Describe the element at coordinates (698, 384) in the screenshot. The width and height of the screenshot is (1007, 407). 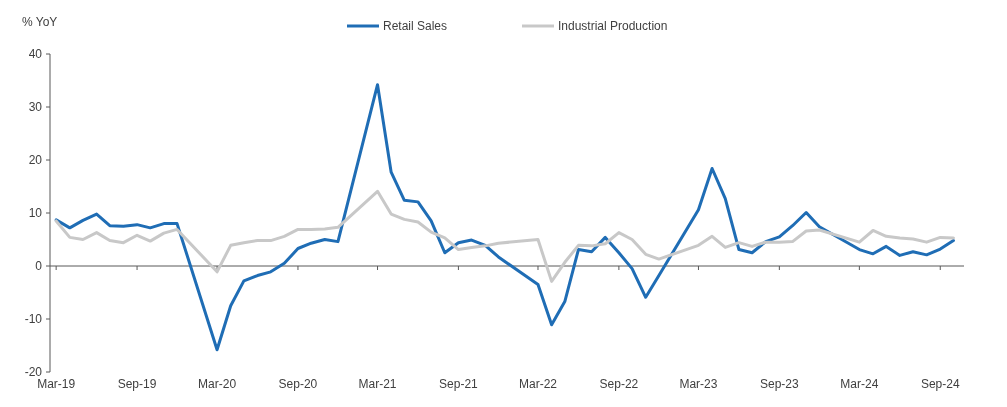
I see `x-tick-label: Mar-23` at that location.